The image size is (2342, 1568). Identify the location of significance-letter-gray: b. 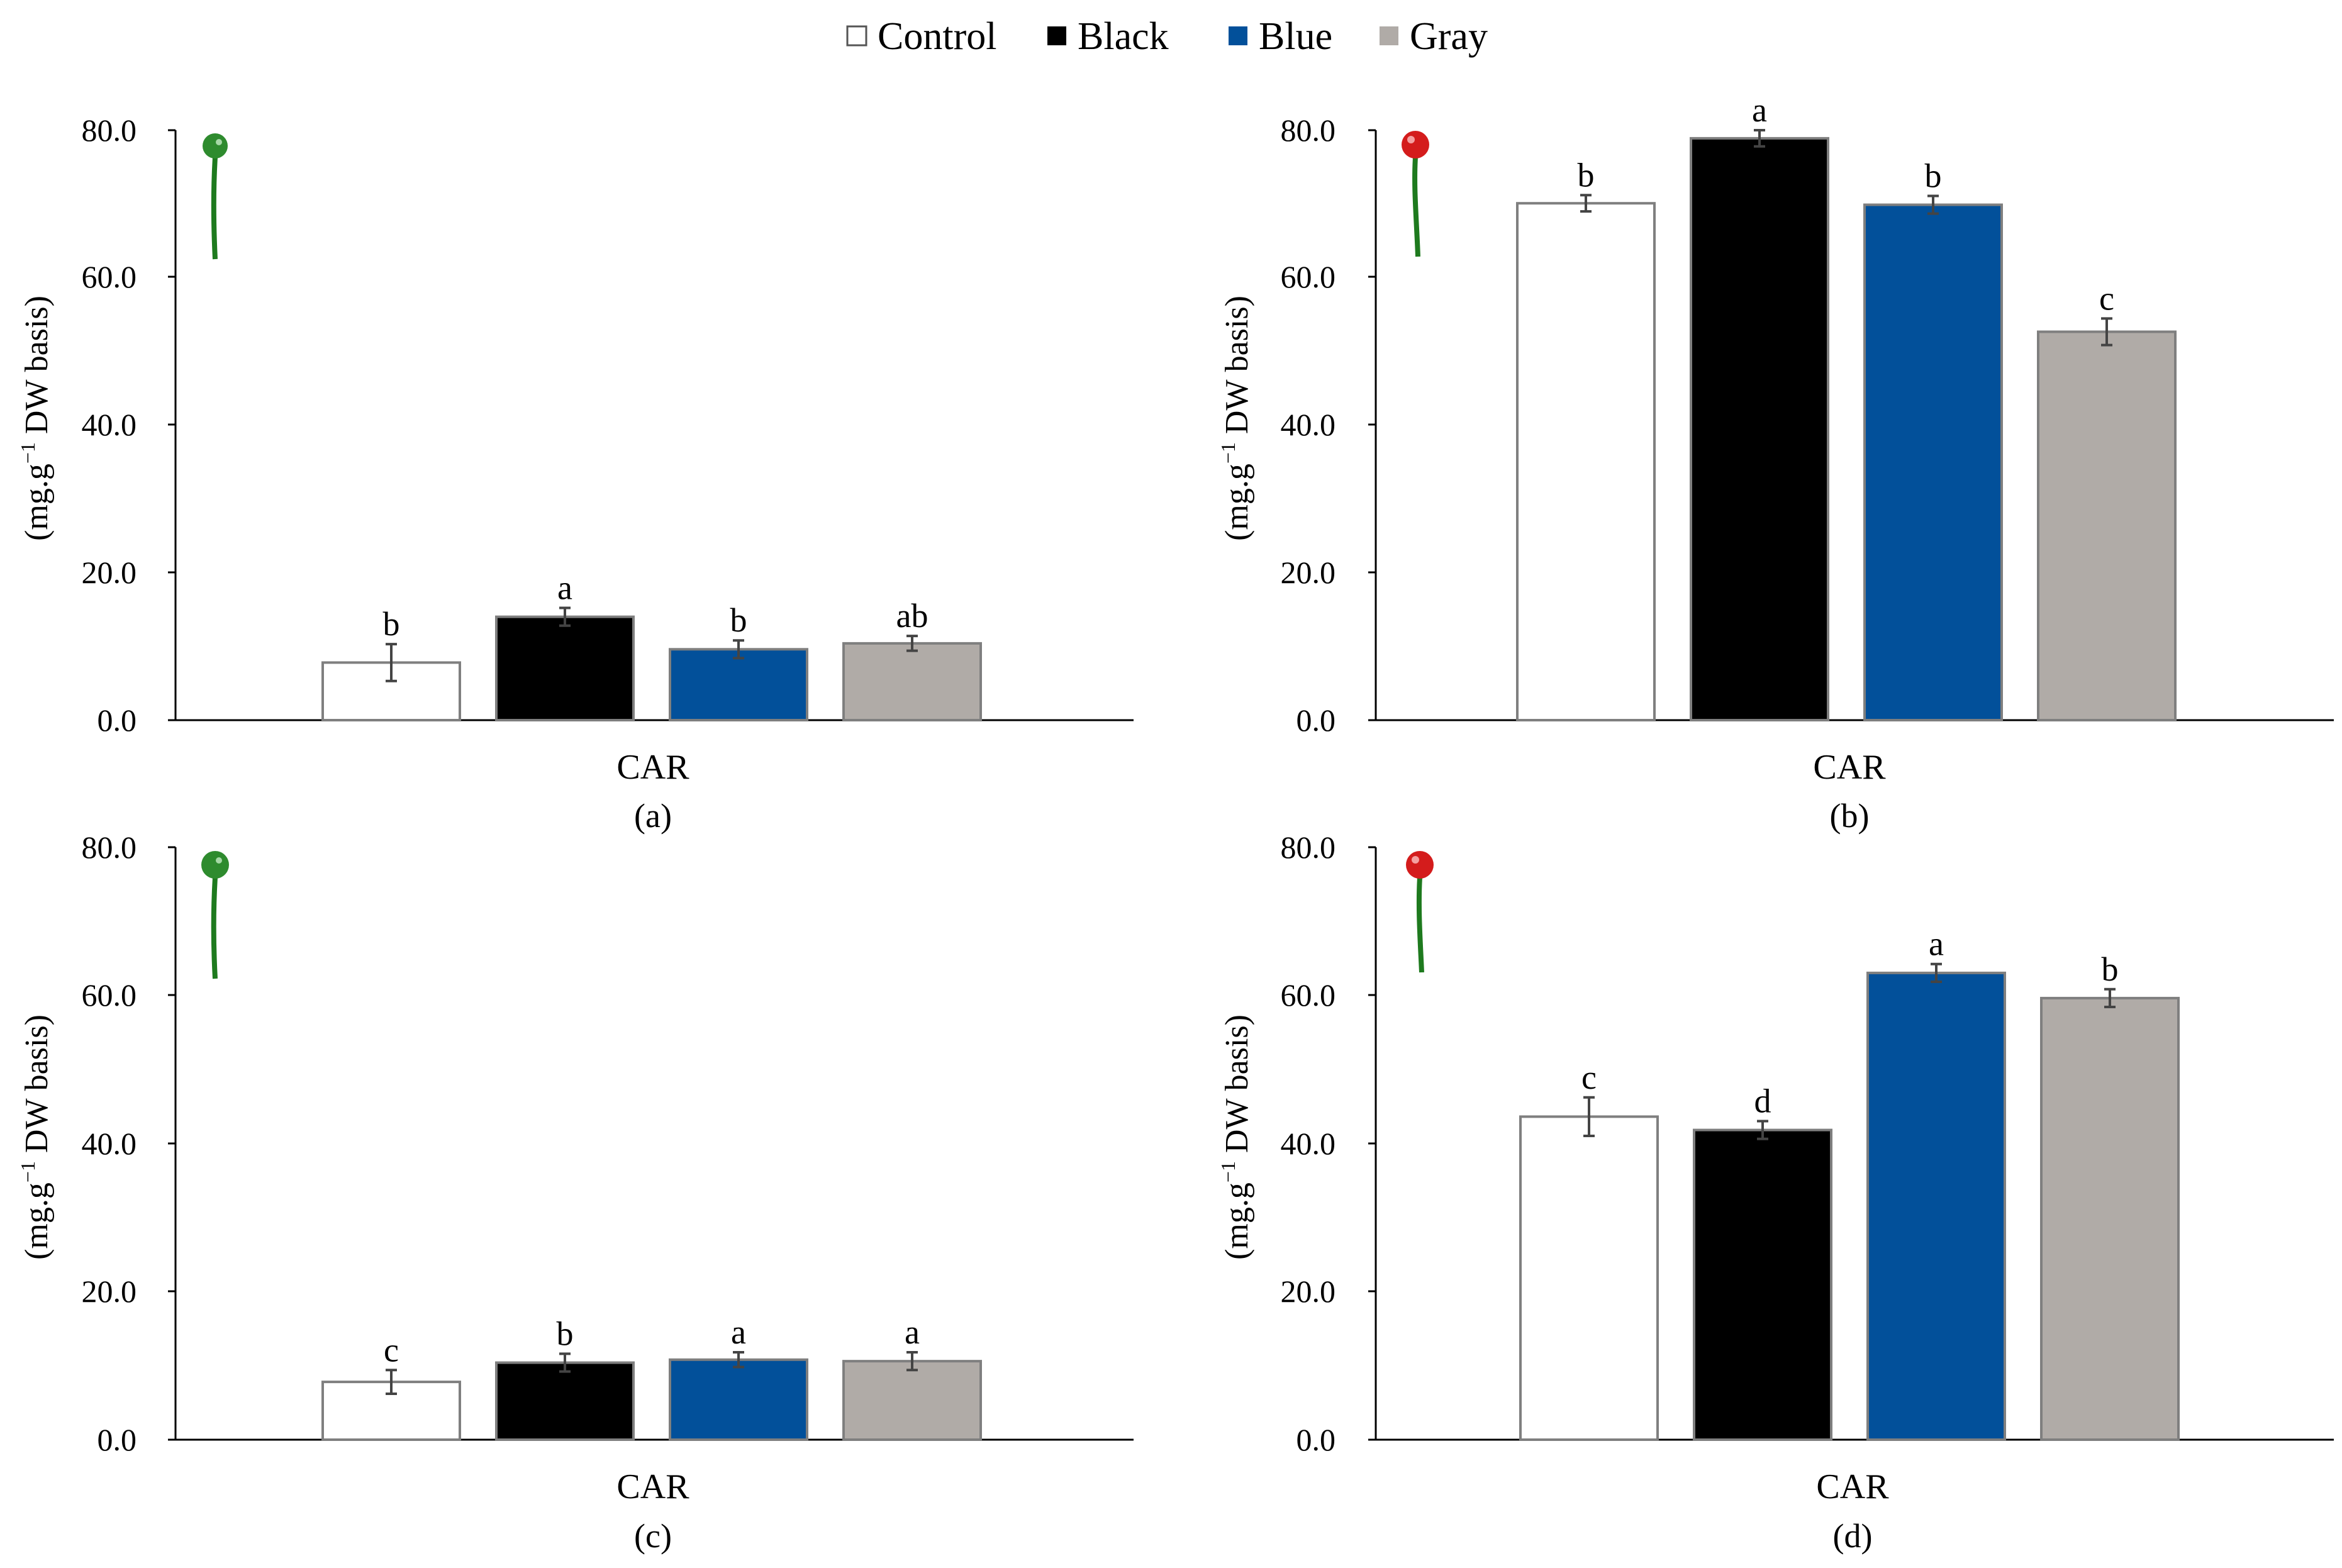
(2110, 969).